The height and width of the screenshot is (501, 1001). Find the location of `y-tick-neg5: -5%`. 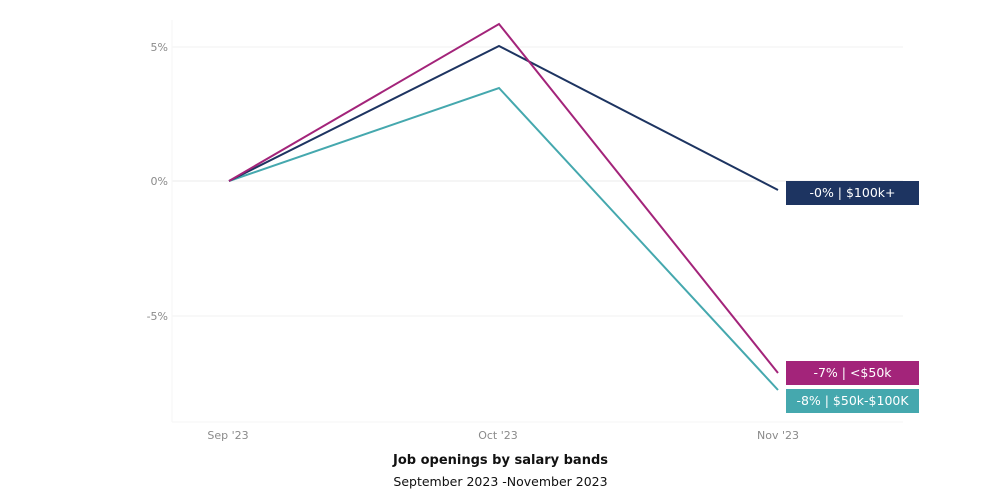

y-tick-neg5: -5% is located at coordinates (157, 316).